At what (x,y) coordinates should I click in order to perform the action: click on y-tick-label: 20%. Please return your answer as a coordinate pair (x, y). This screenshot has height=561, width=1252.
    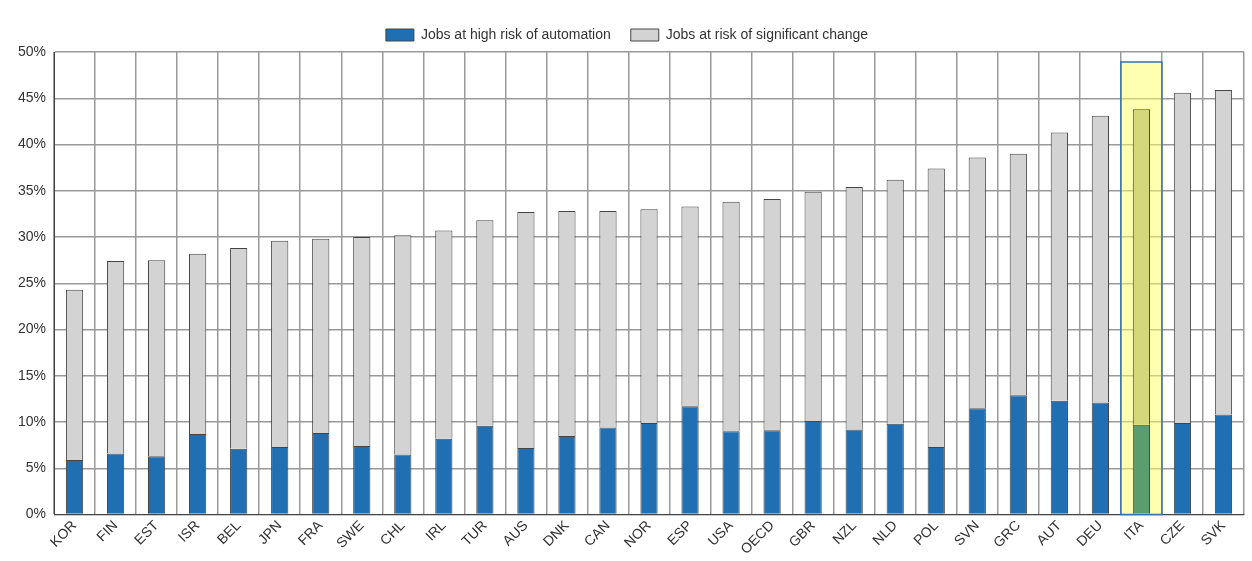
    Looking at the image, I should click on (32, 328).